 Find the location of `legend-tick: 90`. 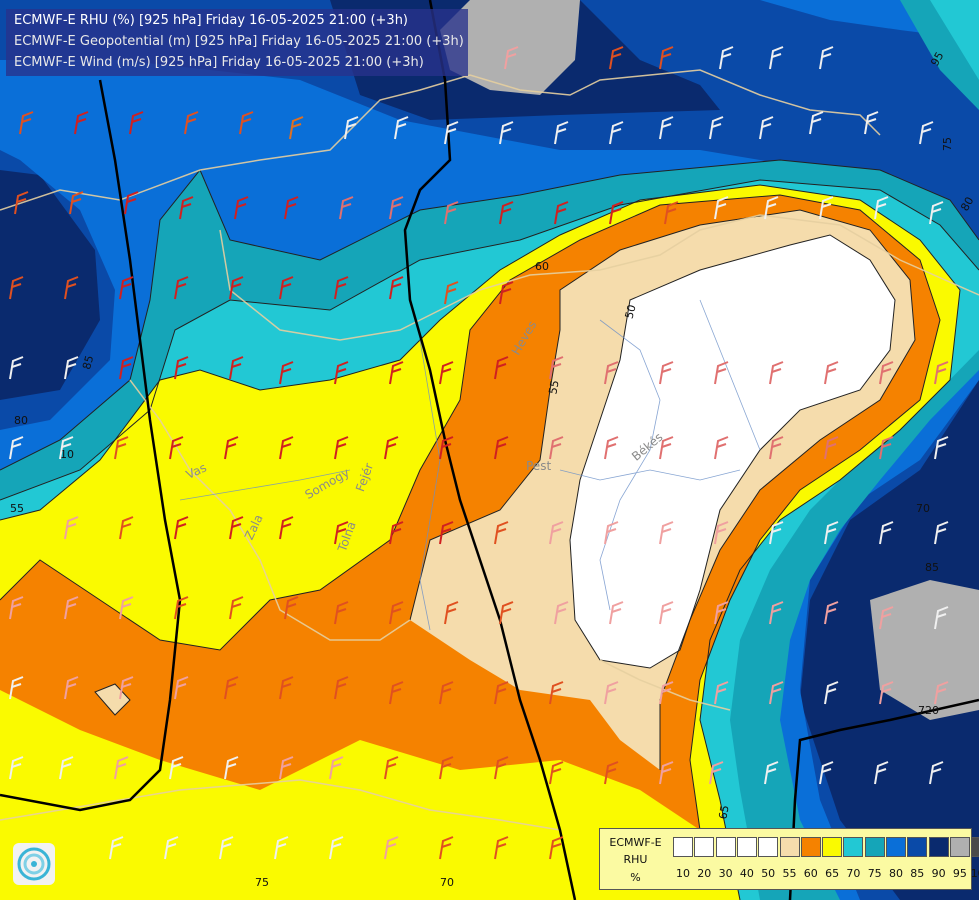

legend-tick: 90 is located at coordinates (938, 873).